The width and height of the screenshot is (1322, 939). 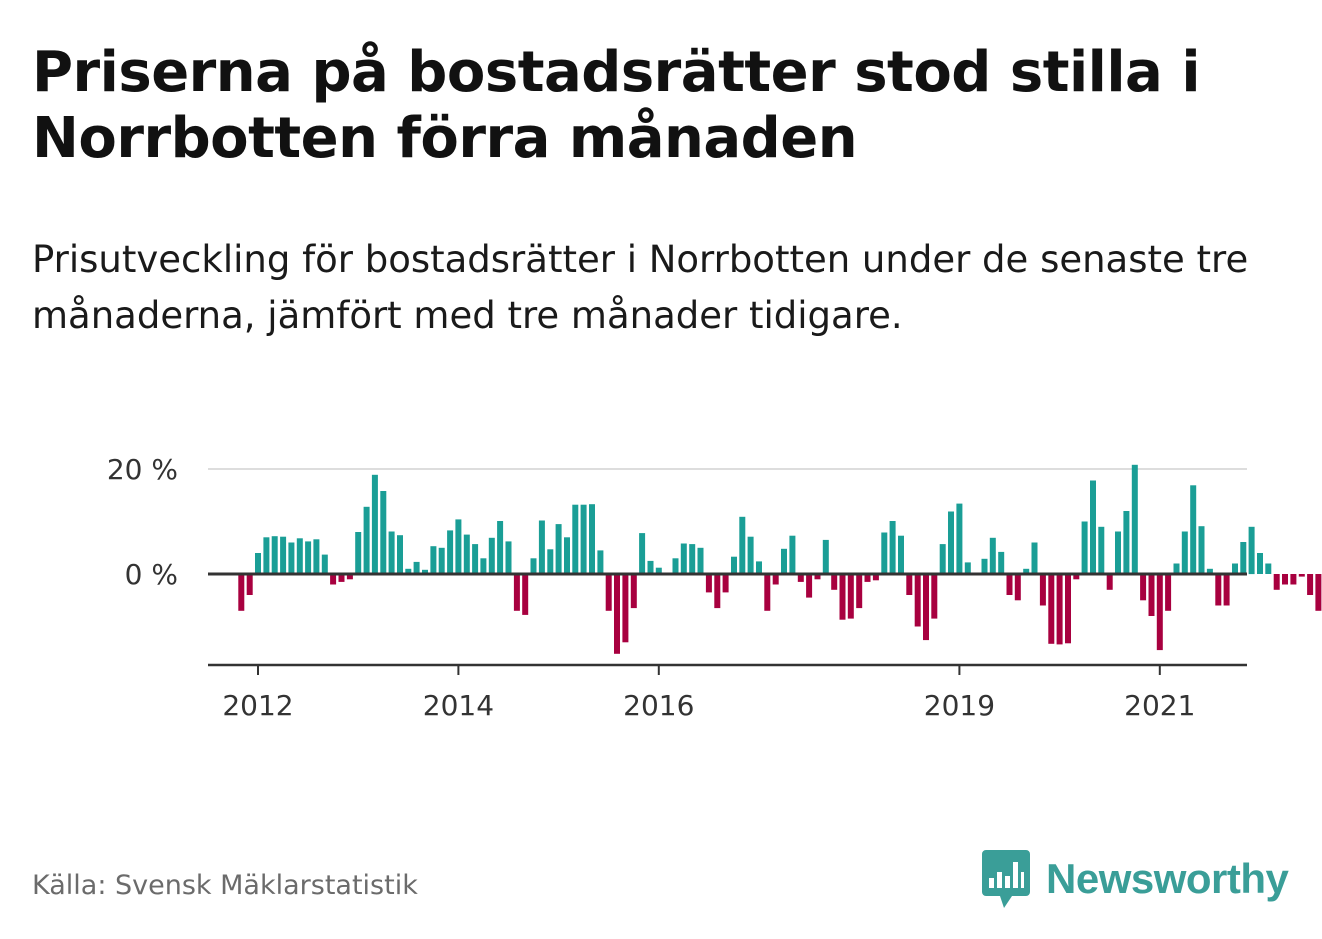 What do you see at coordinates (151, 574) in the screenshot?
I see `y-tick-label: 0 %` at bounding box center [151, 574].